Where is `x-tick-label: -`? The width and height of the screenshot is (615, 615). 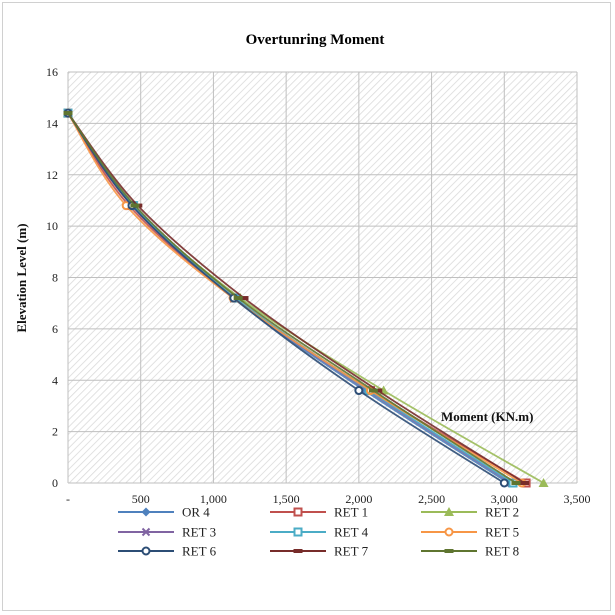 x-tick-label: - is located at coordinates (68, 499).